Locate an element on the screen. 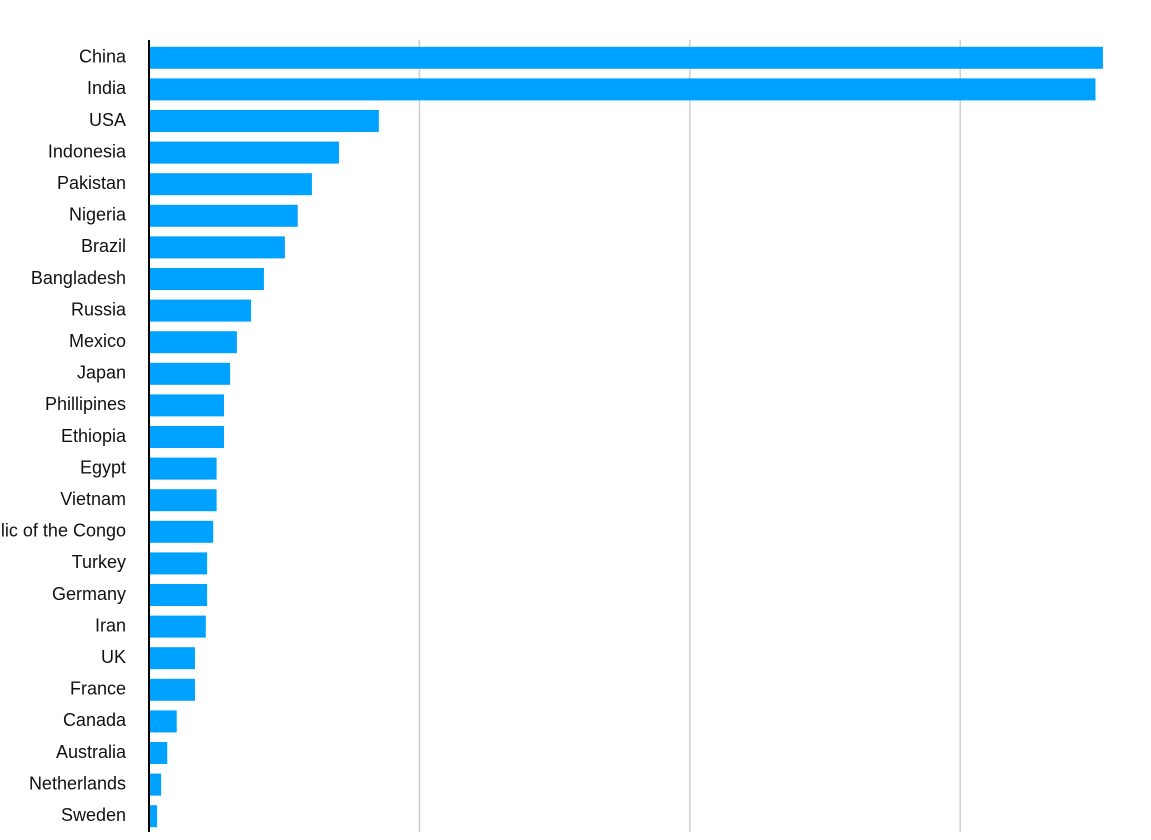  y-tick-label: Germany is located at coordinates (89, 594).